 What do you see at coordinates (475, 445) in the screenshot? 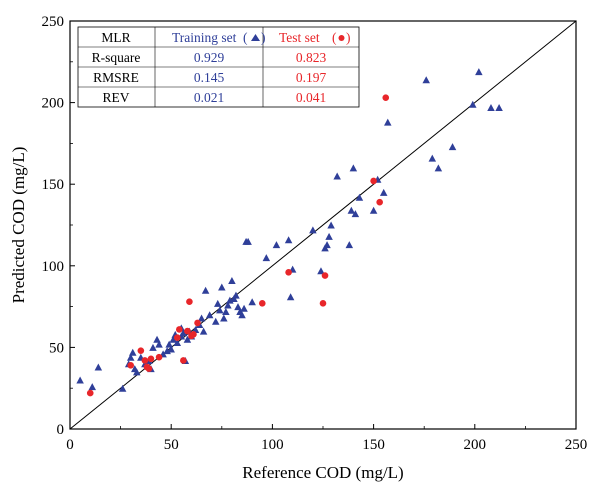
I see `x-tick-label: 200` at bounding box center [475, 445].